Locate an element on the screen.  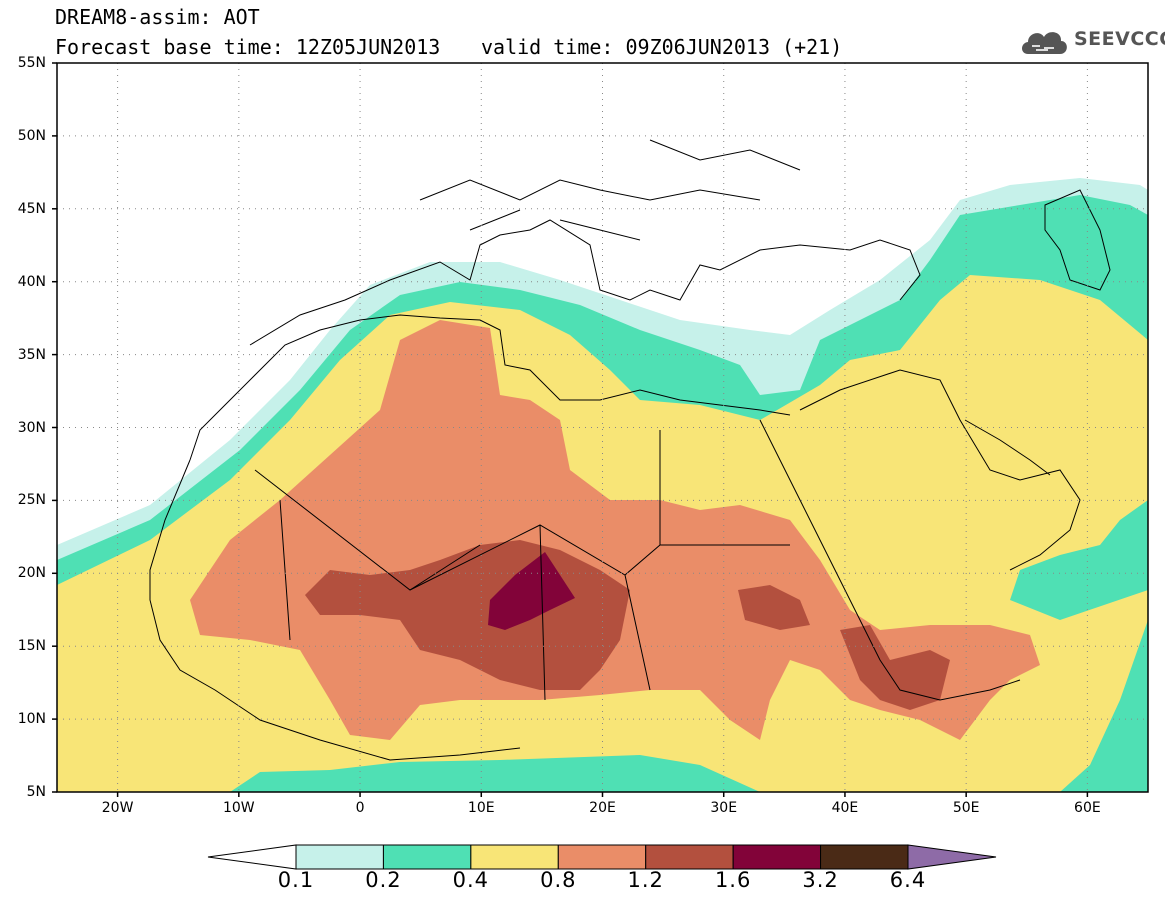
colorbar-boxes is located at coordinates (602, 857).